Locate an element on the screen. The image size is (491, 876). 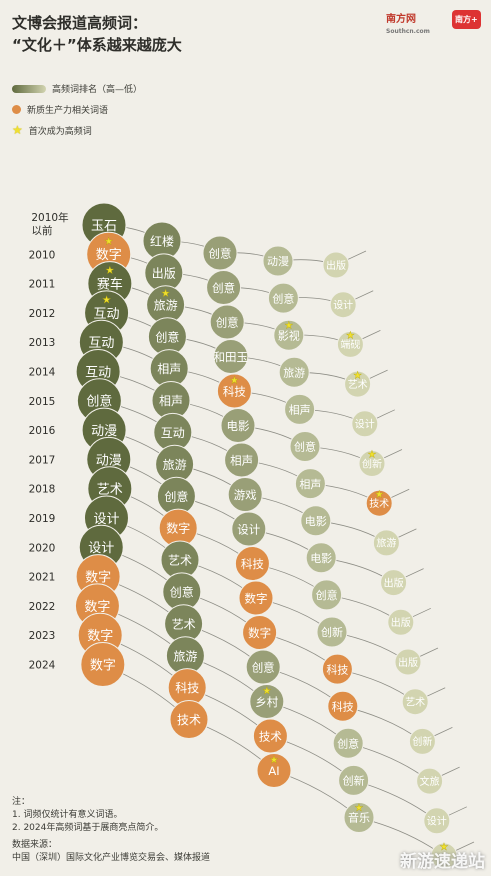
watermark: 新游速递站 is located at coordinates (442, 862).